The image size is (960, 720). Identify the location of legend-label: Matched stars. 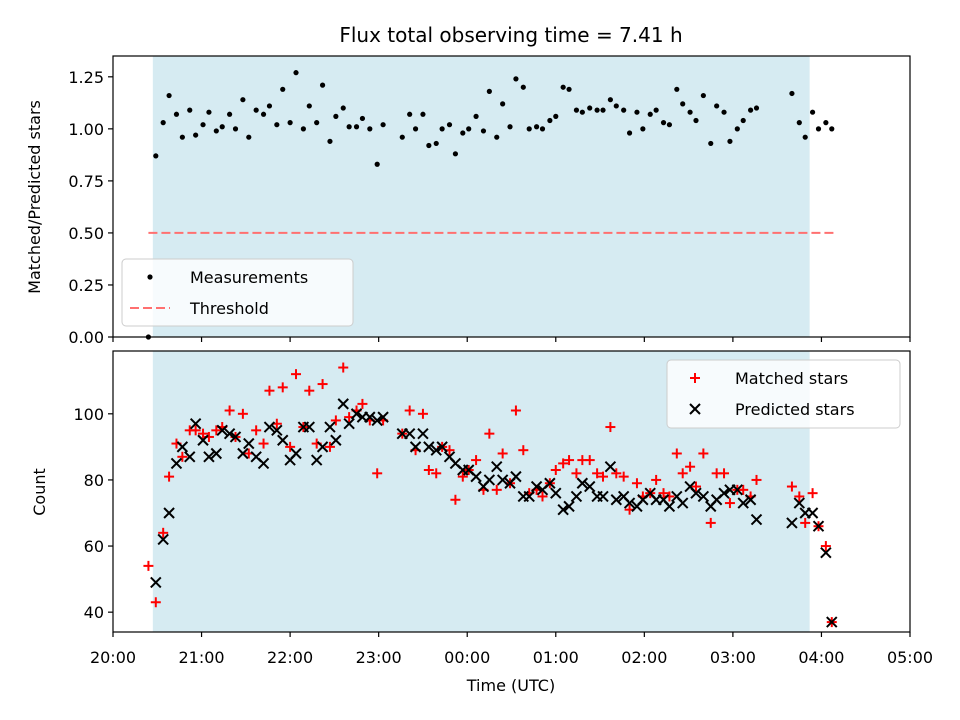
(791, 378).